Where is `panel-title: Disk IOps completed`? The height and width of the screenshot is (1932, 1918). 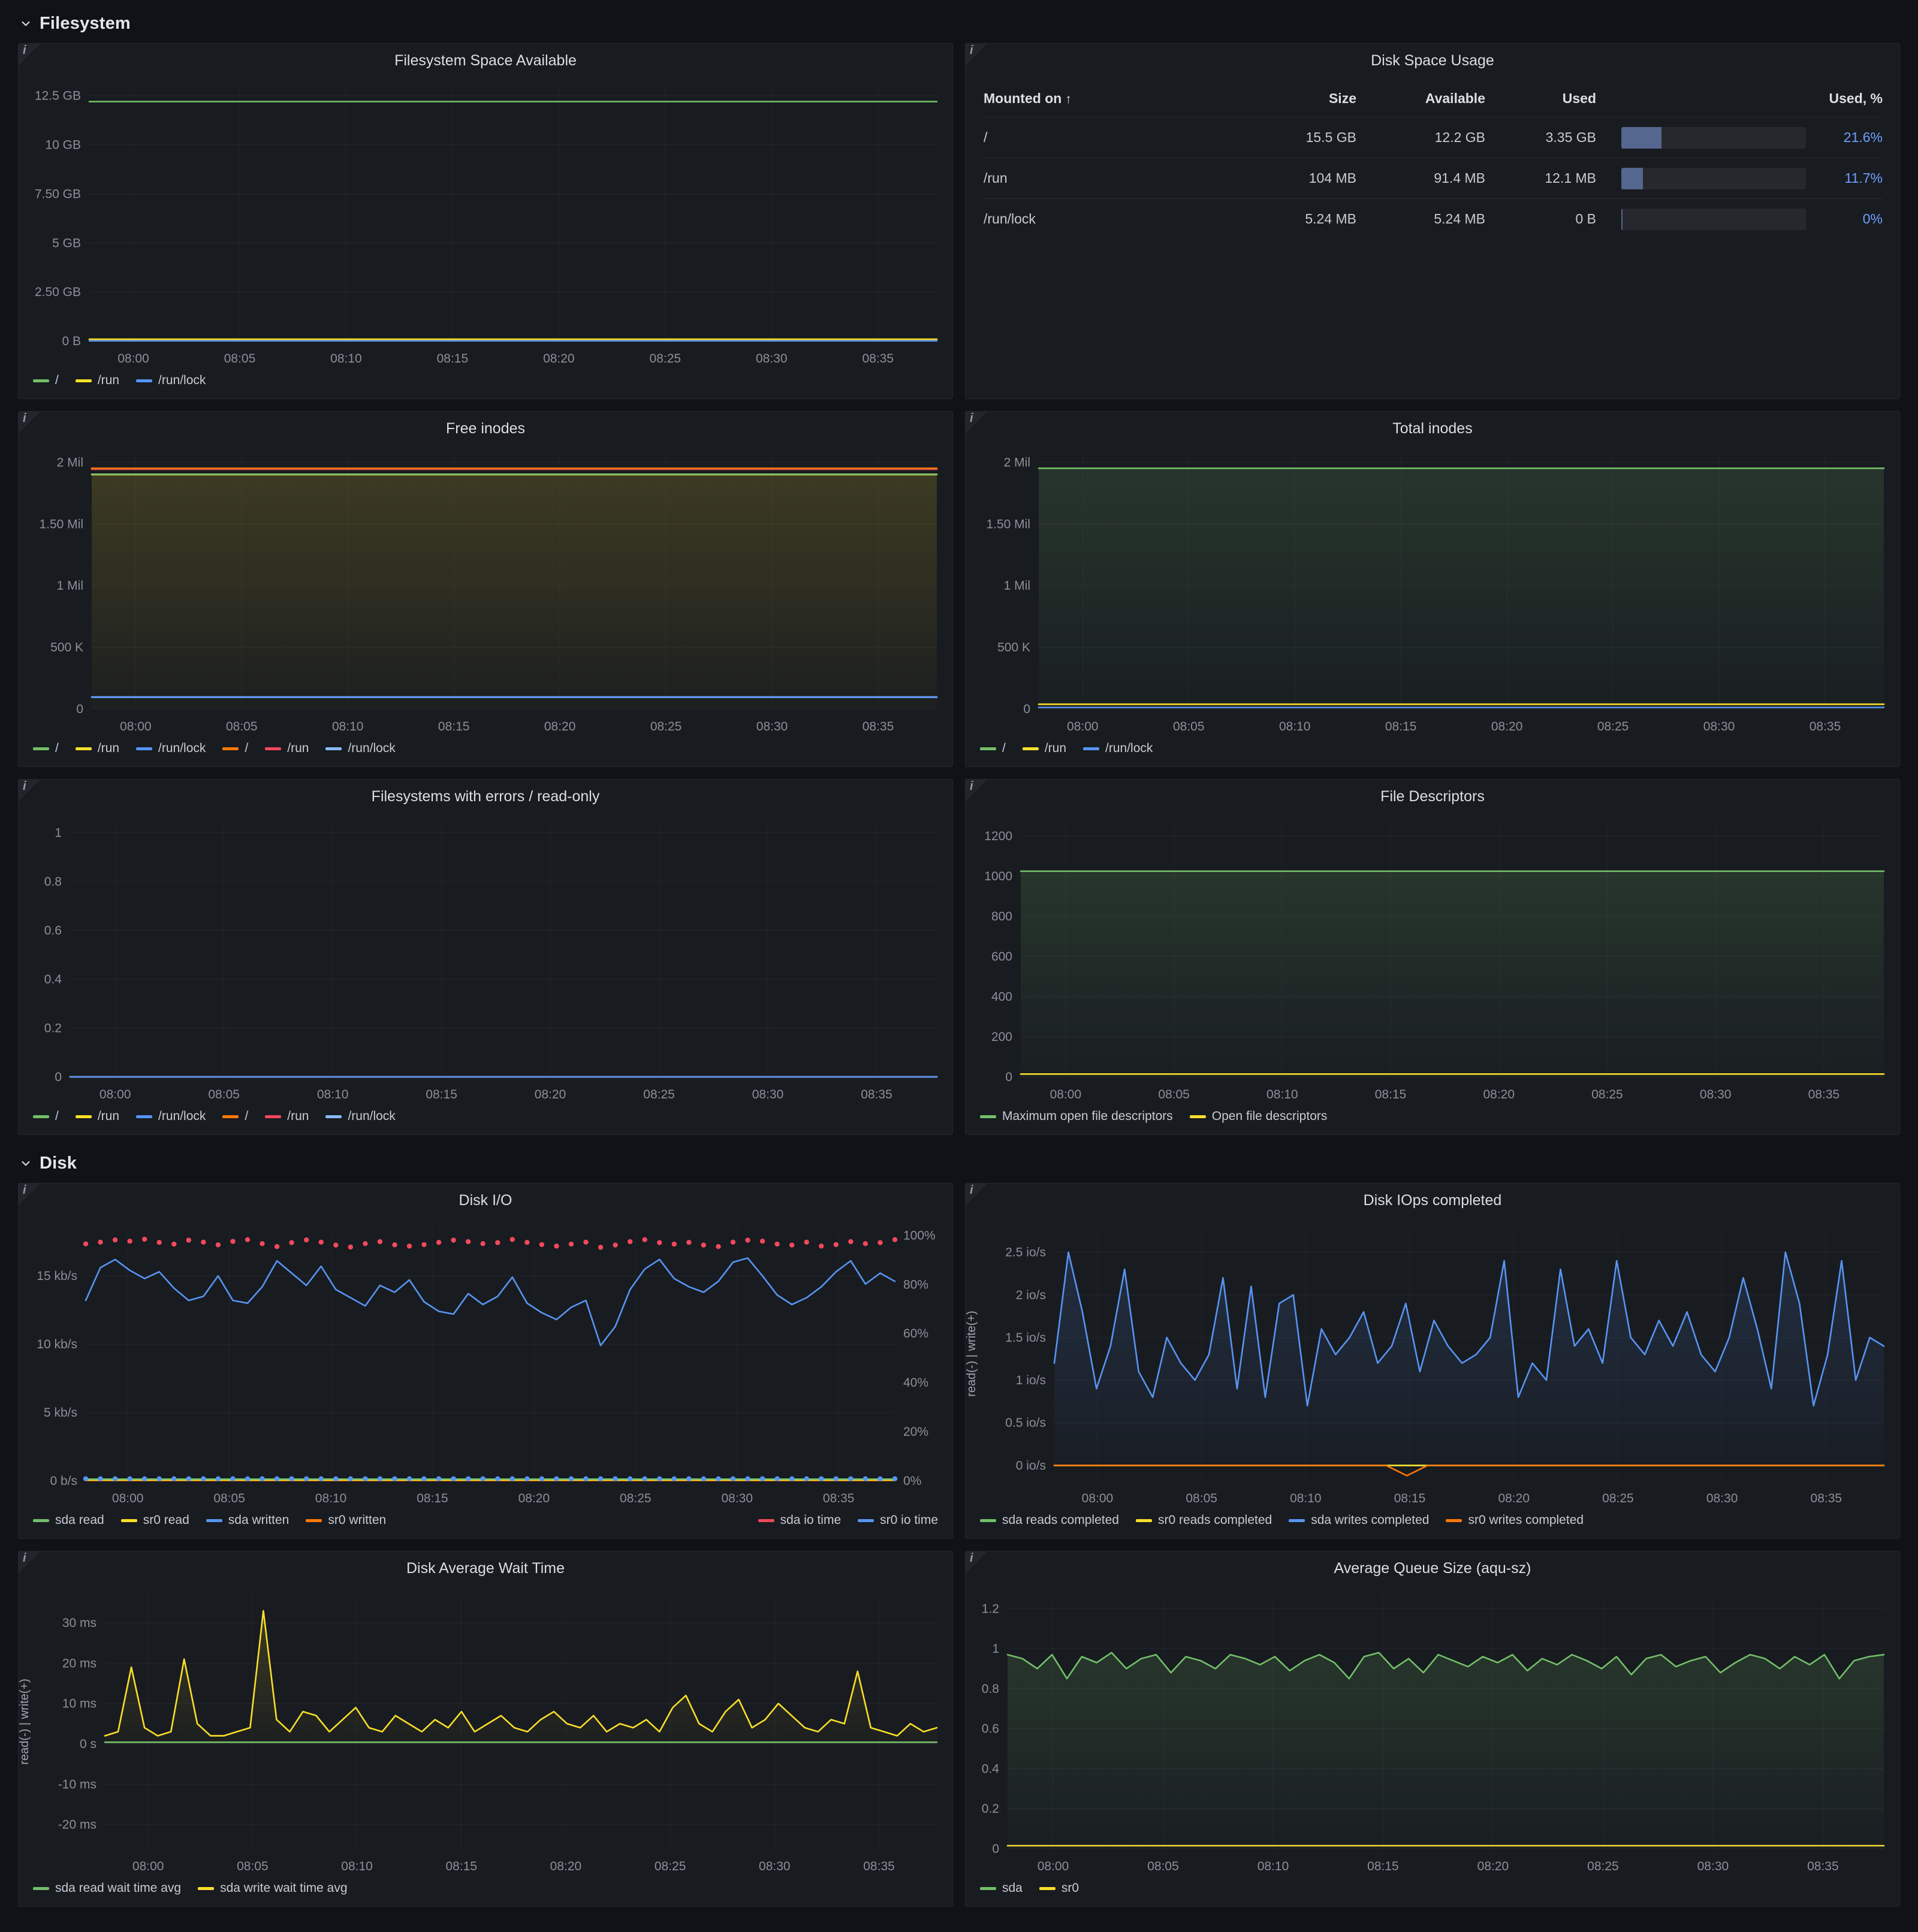 panel-title: Disk IOps completed is located at coordinates (1432, 1200).